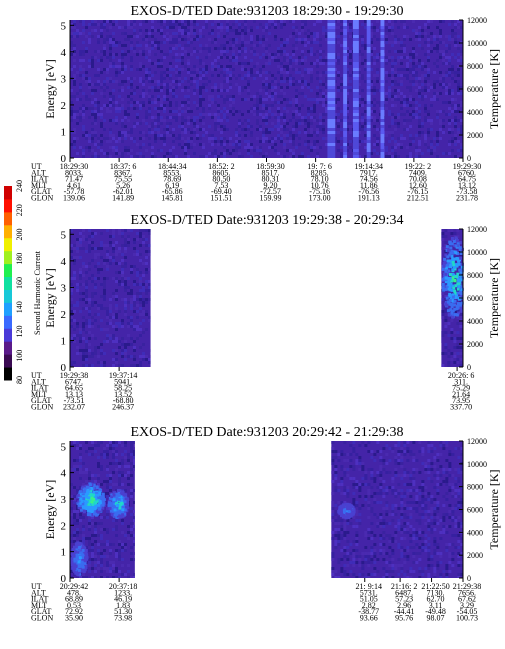 Image resolution: width=505 pixels, height=649 pixels. I want to click on orbit-row-label: ALT, so click(38, 172).